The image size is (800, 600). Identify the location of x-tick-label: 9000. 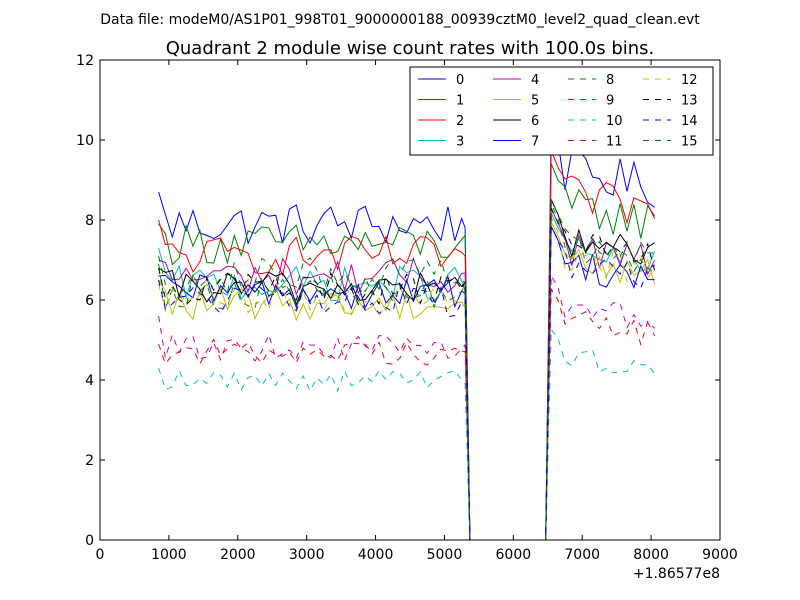
(720, 555).